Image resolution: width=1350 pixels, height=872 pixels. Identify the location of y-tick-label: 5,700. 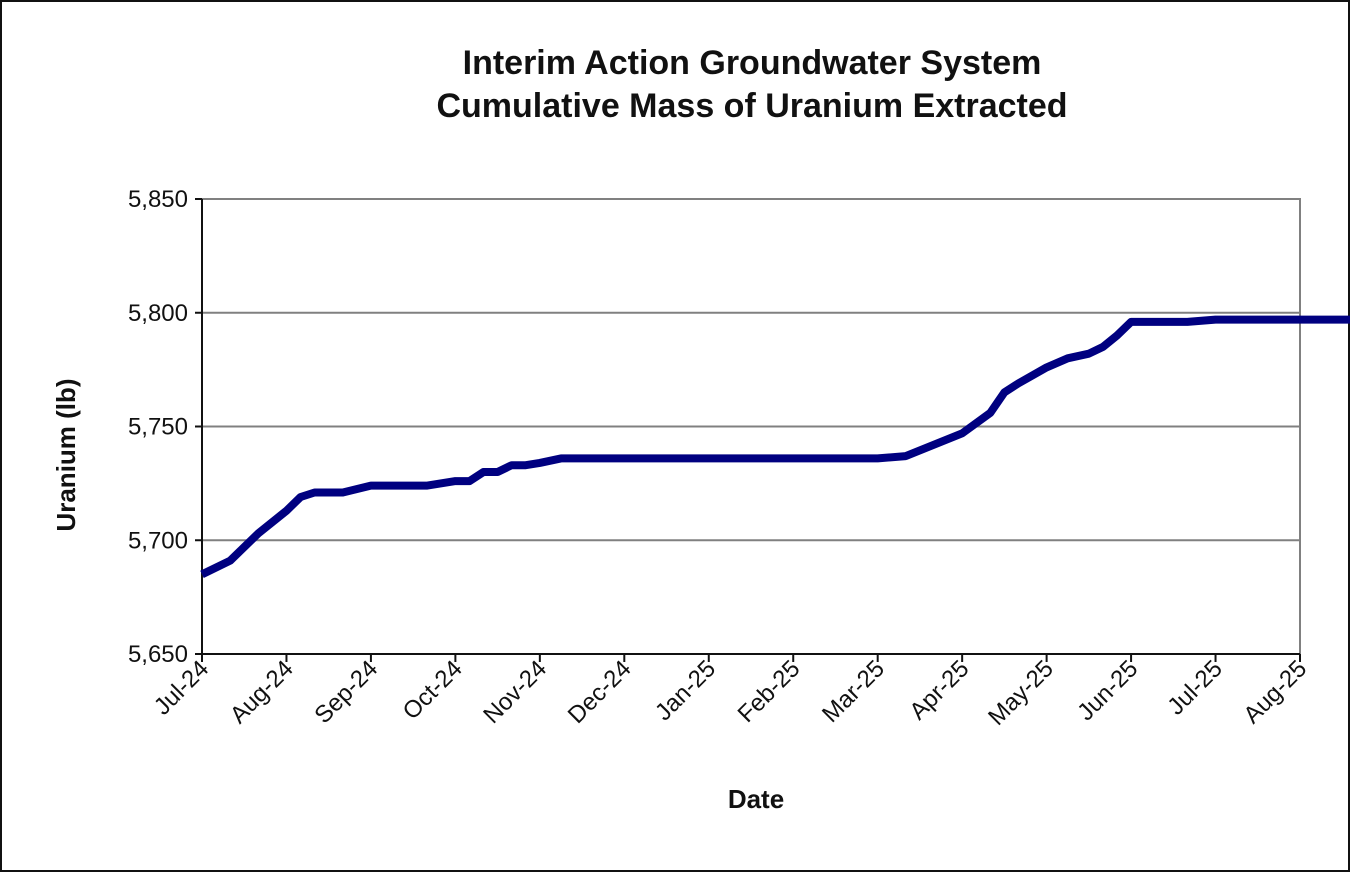
(158, 540).